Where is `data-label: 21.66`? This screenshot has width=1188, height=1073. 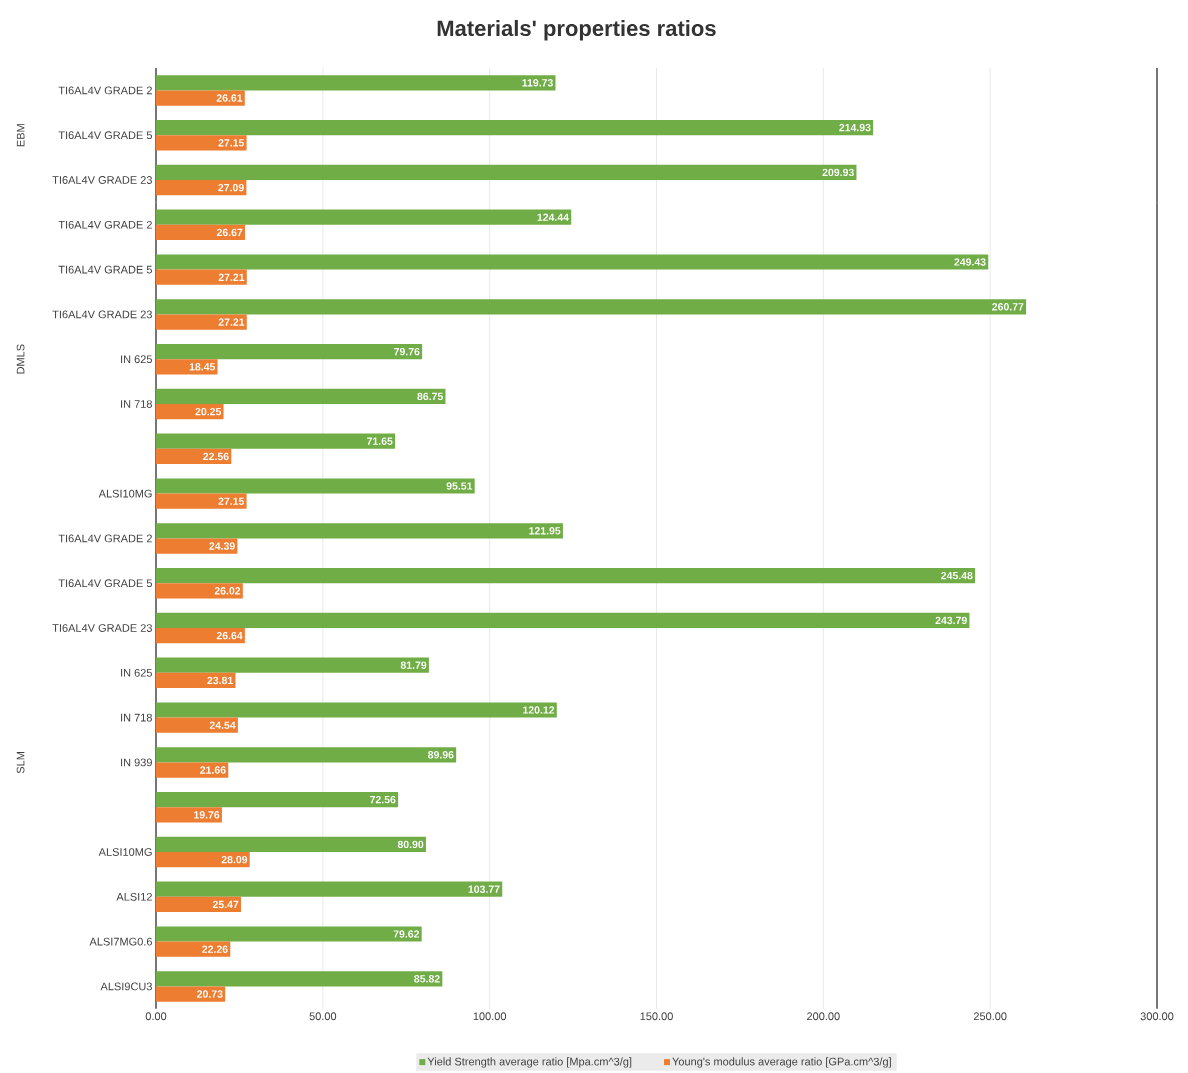 data-label: 21.66 is located at coordinates (213, 770).